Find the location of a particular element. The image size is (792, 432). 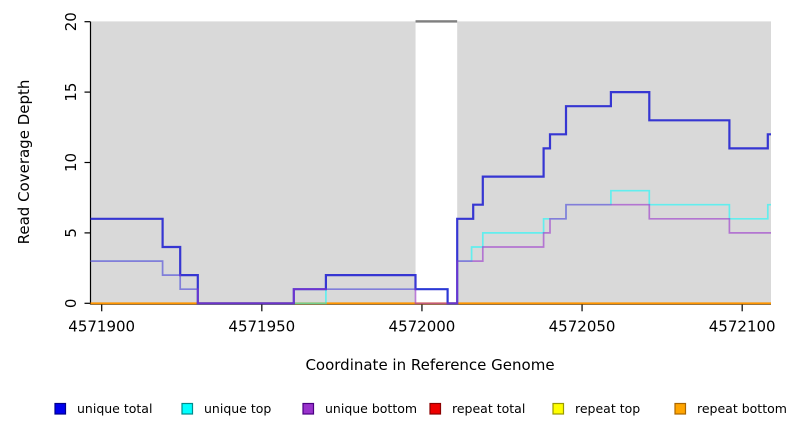

legend-swatch-repeat-bottom is located at coordinates (680, 408).